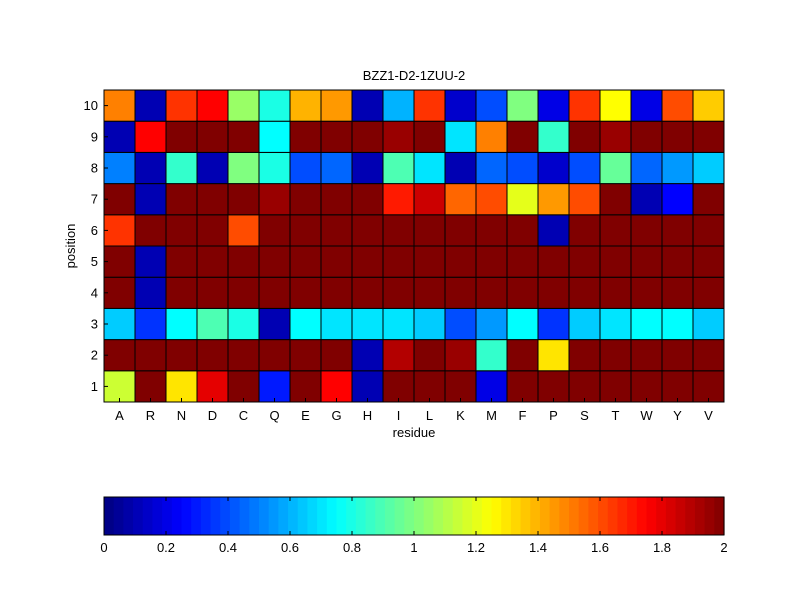 Image resolution: width=800 pixels, height=600 pixels. What do you see at coordinates (429, 415) in the screenshot?
I see `x-tick-label: L` at bounding box center [429, 415].